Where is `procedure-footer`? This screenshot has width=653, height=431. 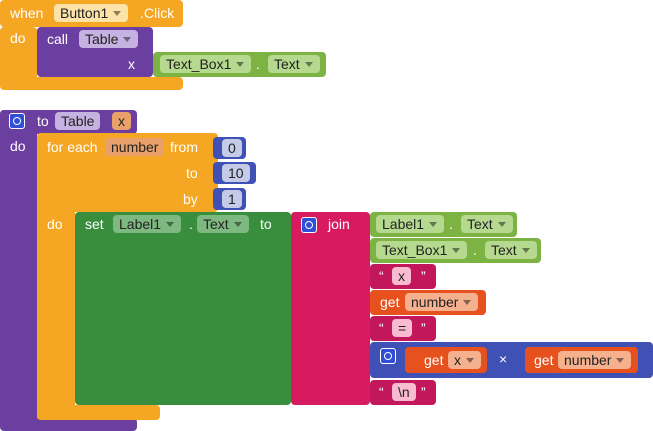 procedure-footer is located at coordinates (68, 424).